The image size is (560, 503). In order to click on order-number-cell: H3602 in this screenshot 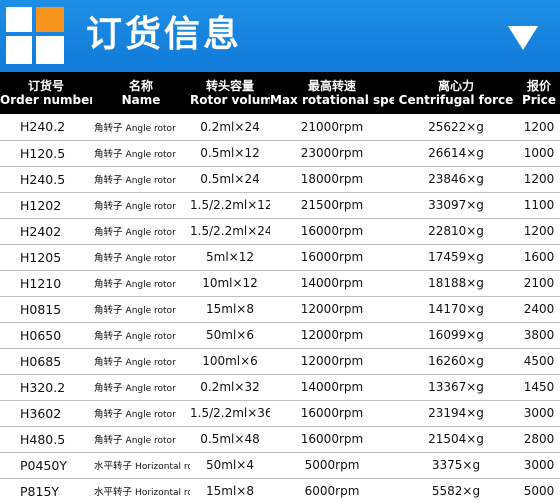, I will do `click(41, 413)`.